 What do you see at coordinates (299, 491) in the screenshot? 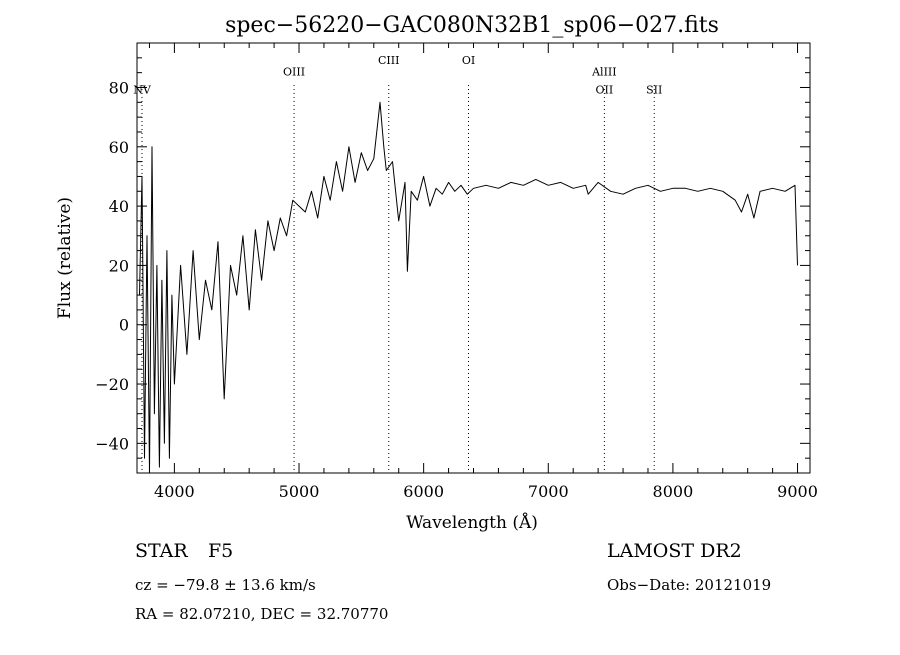
I see `x-tick-label: 5000` at bounding box center [299, 491].